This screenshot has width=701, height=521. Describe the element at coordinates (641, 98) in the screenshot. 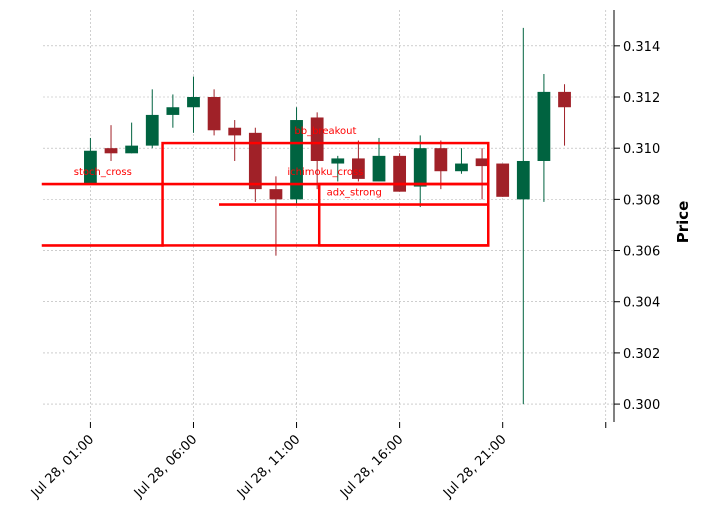

I see `y-tick-label: 0.312` at that location.